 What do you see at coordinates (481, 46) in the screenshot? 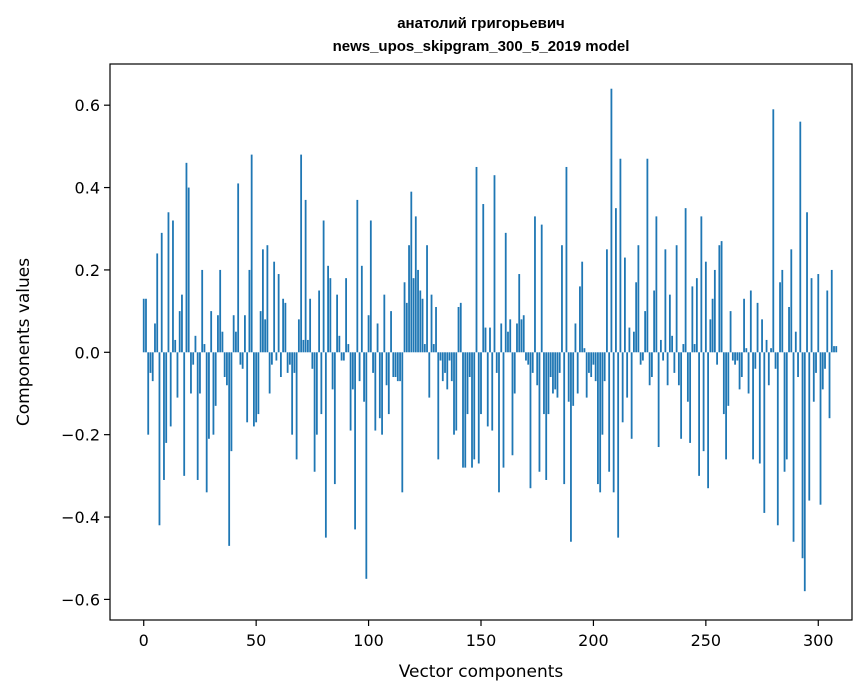
I see `chart-subtitle: news_upos_skipgram_300_5_2019 model` at bounding box center [481, 46].